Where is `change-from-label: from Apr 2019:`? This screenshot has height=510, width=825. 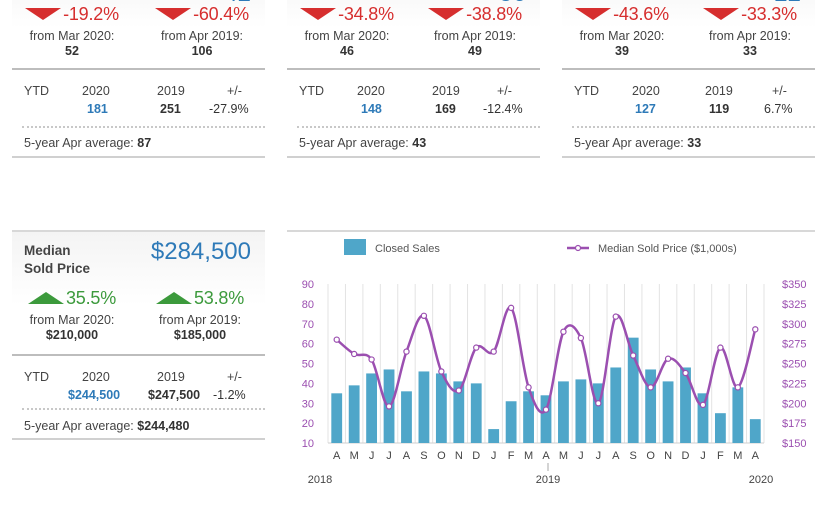 change-from-label: from Apr 2019: is located at coordinates (750, 36).